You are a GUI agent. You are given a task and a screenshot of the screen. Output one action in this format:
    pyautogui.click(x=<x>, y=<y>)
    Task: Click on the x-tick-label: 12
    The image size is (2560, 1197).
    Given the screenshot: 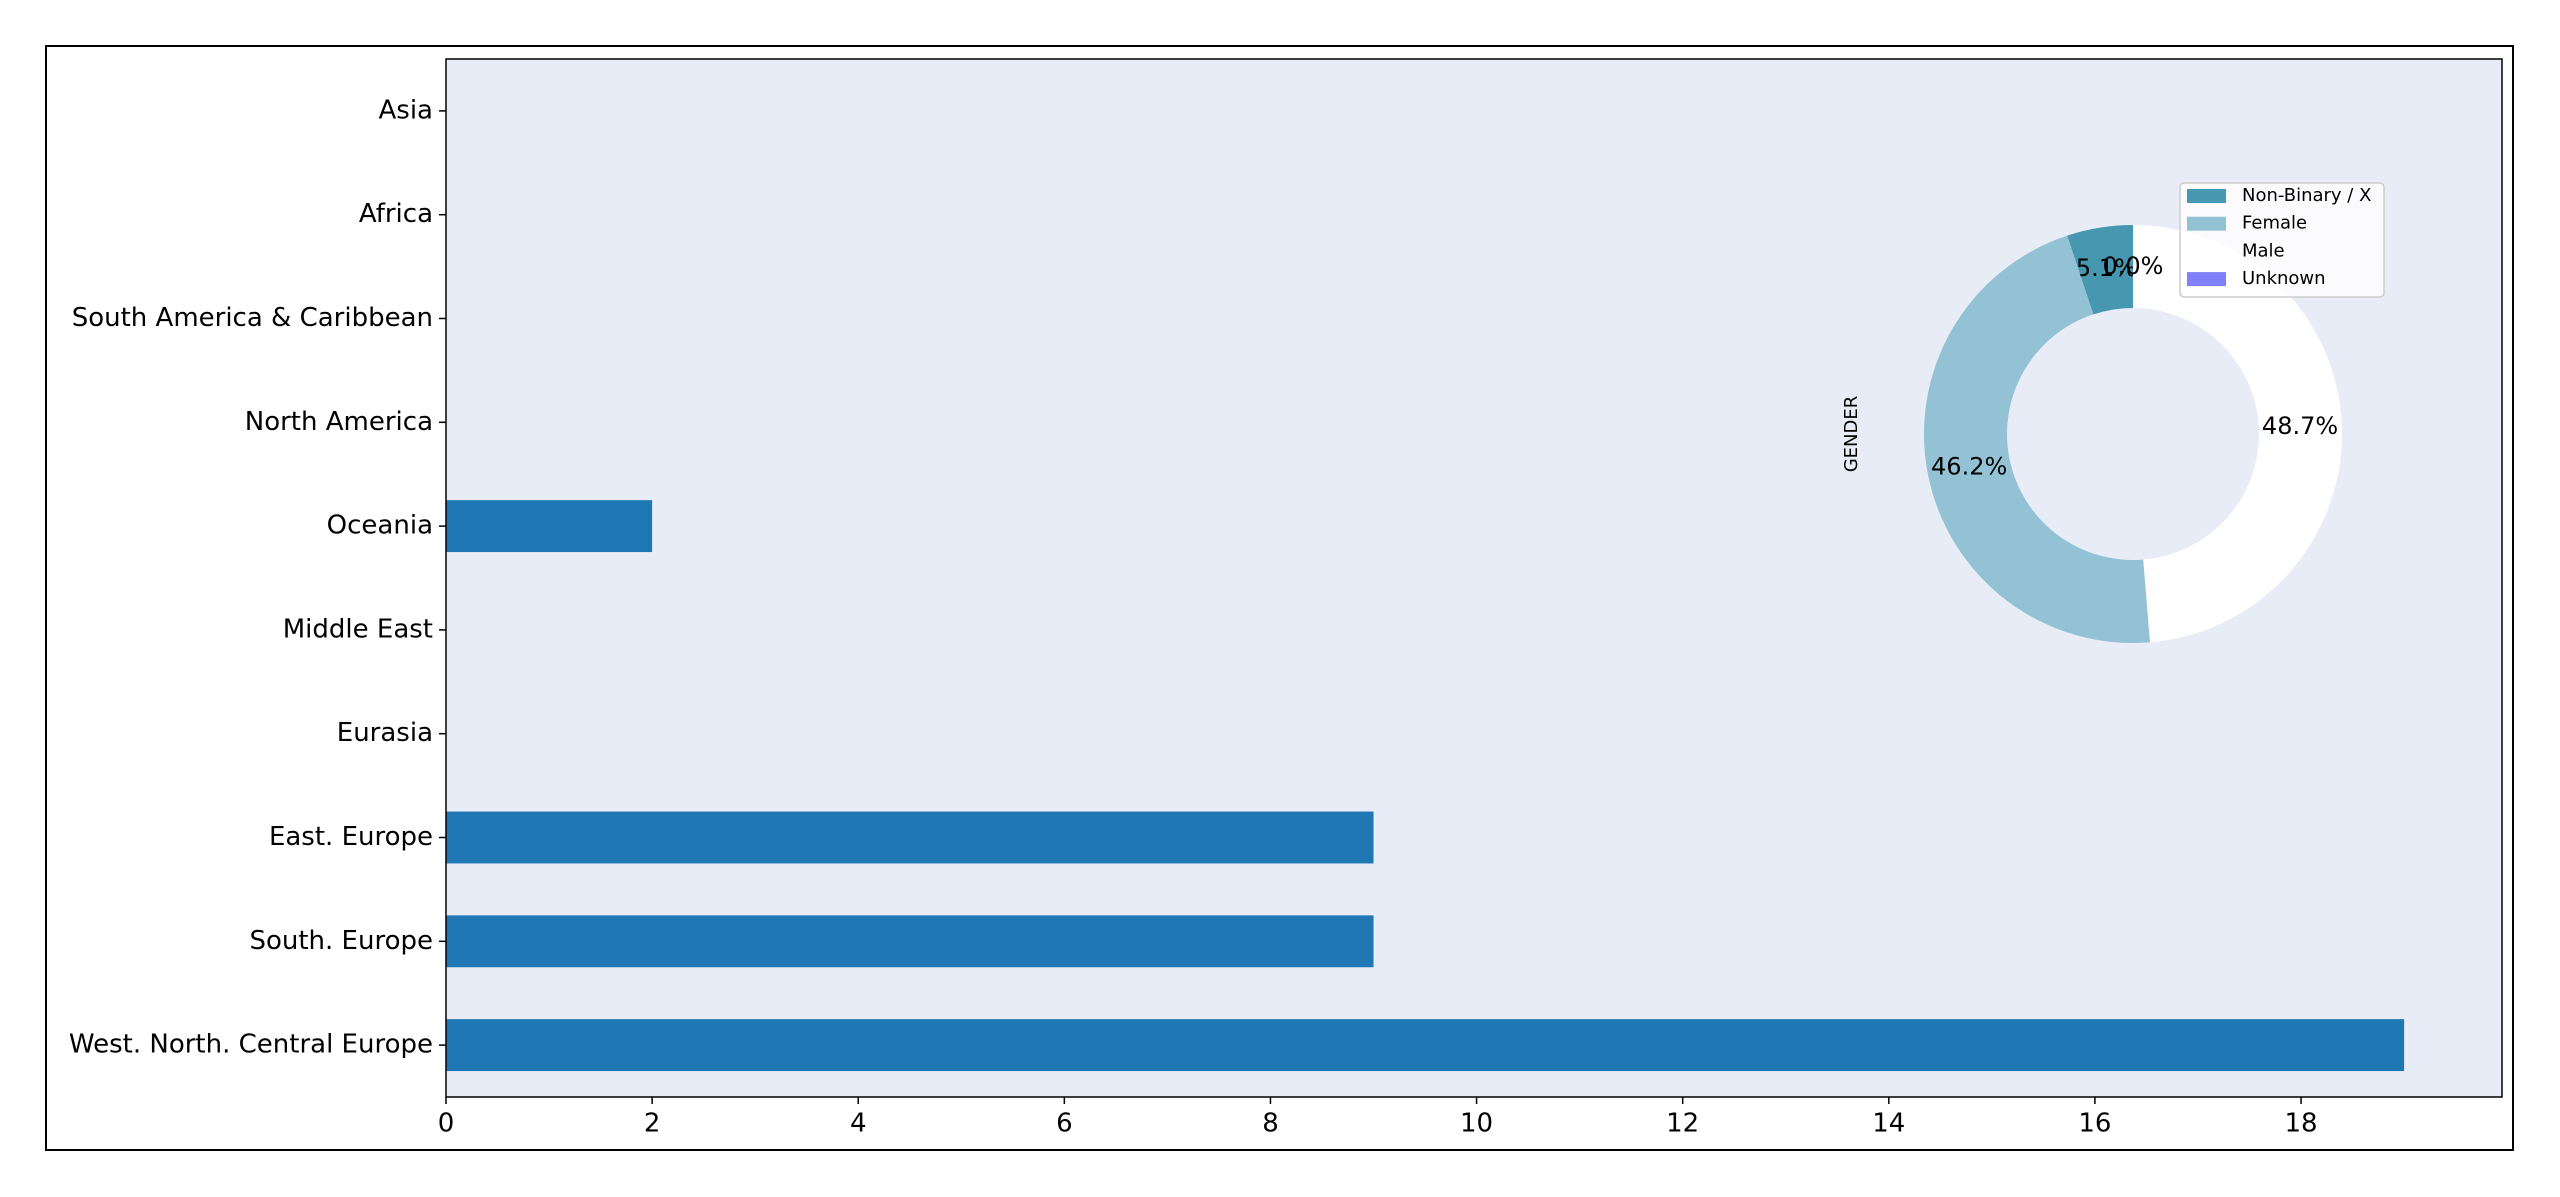 What is the action you would take?
    pyautogui.click(x=1682, y=1124)
    